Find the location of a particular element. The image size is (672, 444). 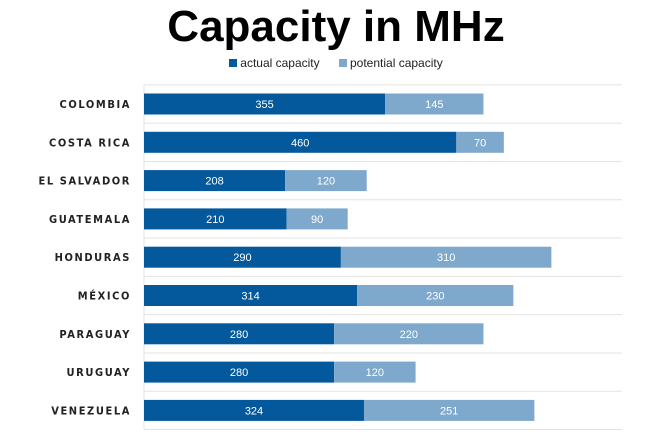

data-label: 90 is located at coordinates (317, 220).